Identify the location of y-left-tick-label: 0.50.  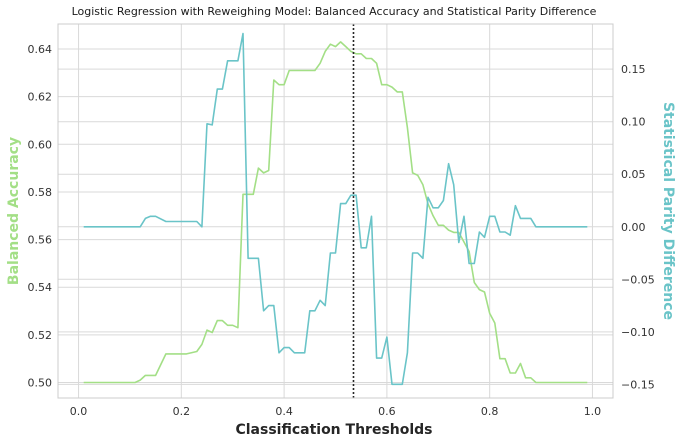
(40, 383).